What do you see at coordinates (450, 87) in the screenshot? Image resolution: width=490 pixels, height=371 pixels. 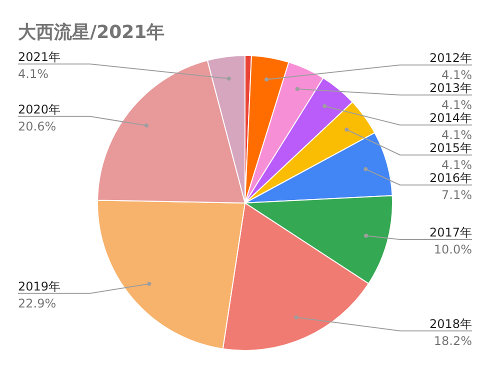 I see `slice-label: 2013年` at bounding box center [450, 87].